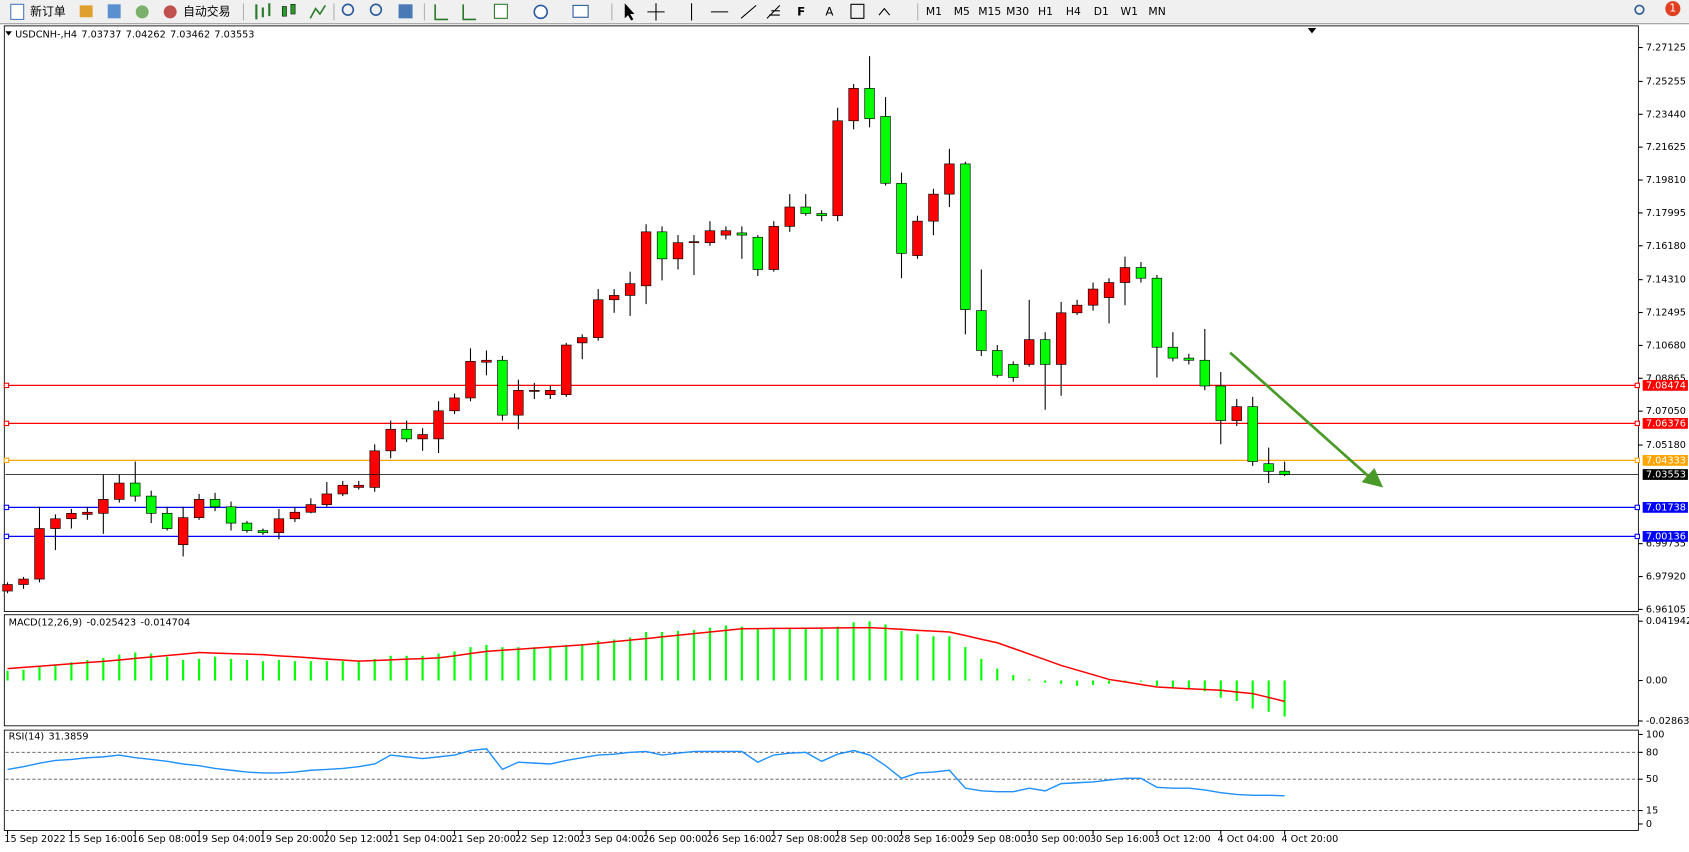 This screenshot has height=852, width=1689. What do you see at coordinates (884, 11) in the screenshot?
I see `arrows-tool` at bounding box center [884, 11].